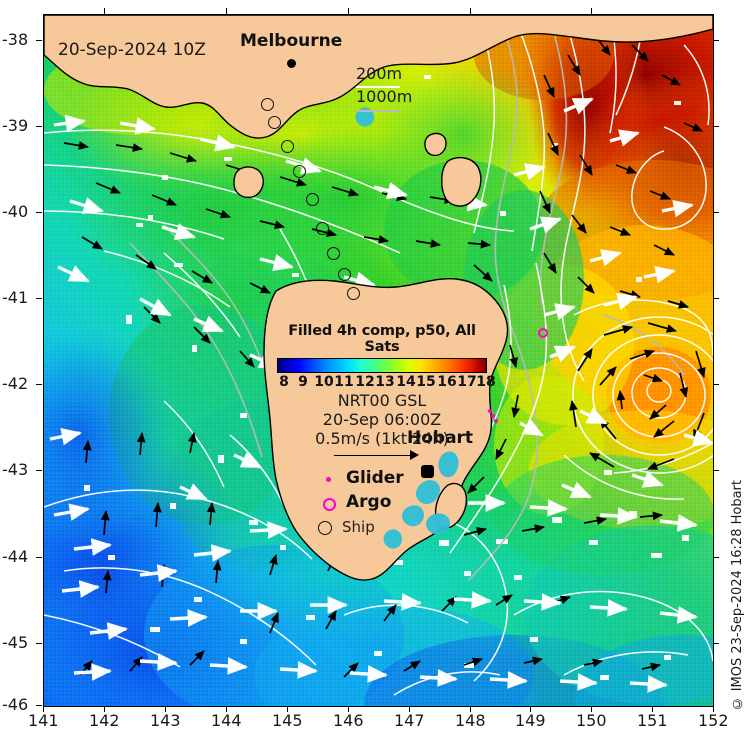 Image resolution: width=750 pixels, height=740 pixels. I want to click on cb-tick: 15, so click(426, 382).